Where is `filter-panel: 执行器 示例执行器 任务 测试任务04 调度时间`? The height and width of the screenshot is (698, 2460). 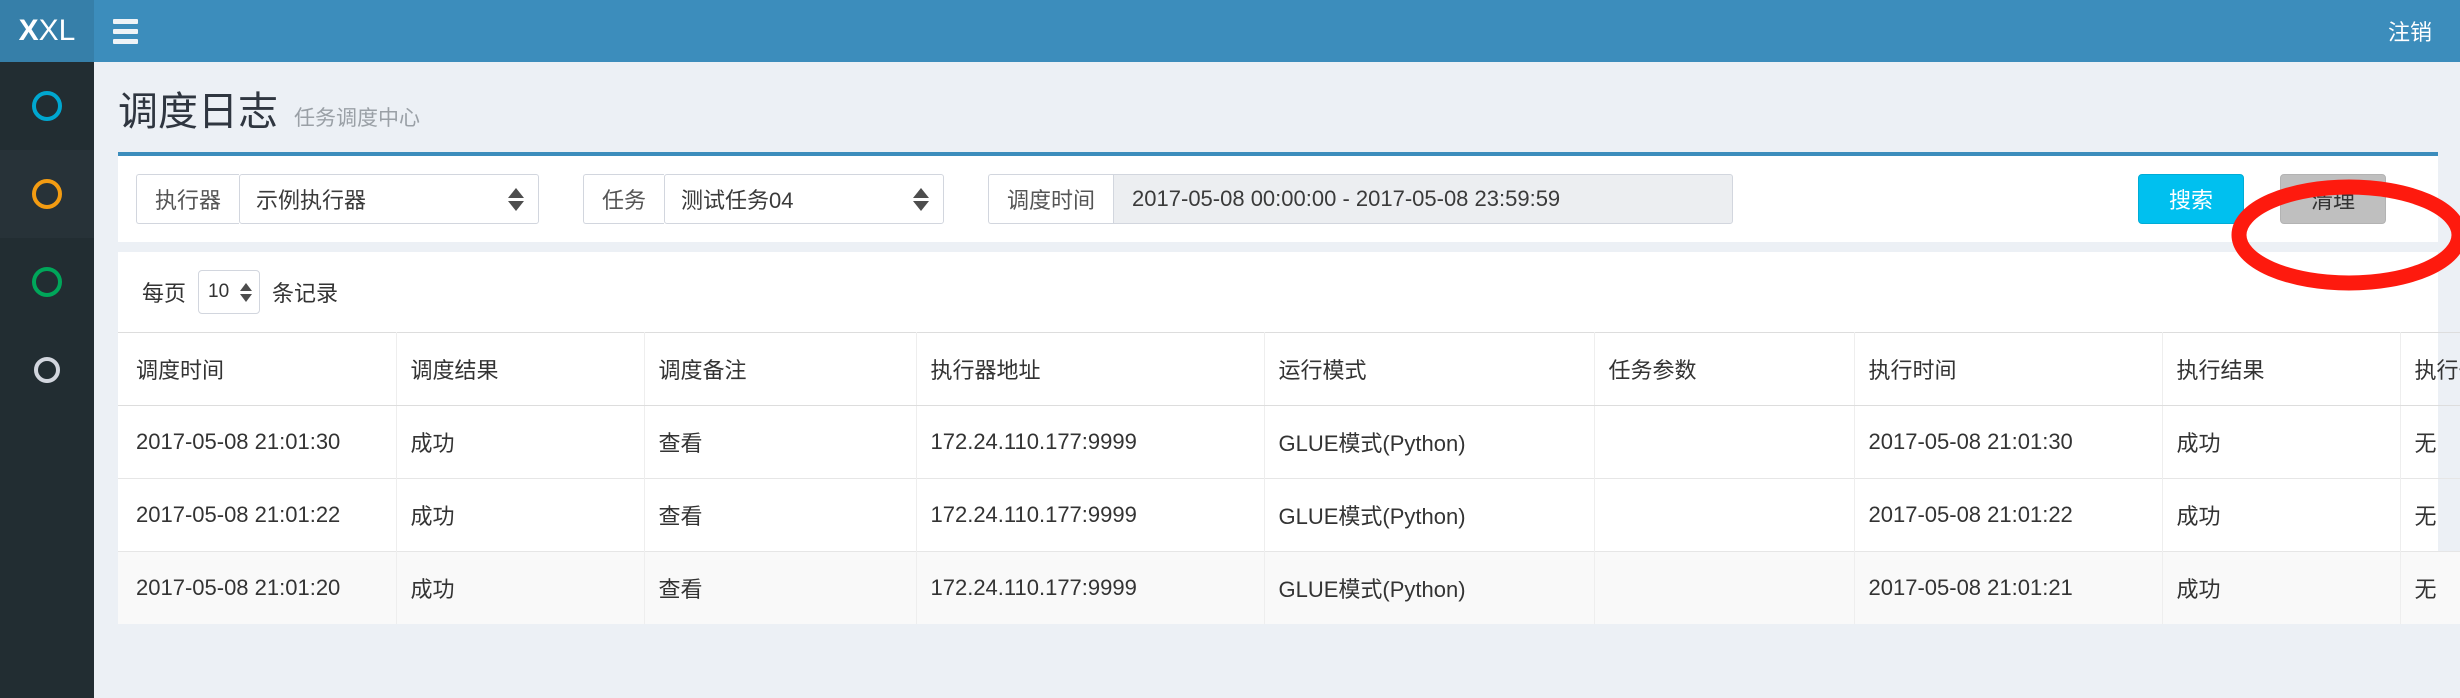
filter-panel: 执行器 示例执行器 任务 测试任务04 调度时间 is located at coordinates (1278, 197).